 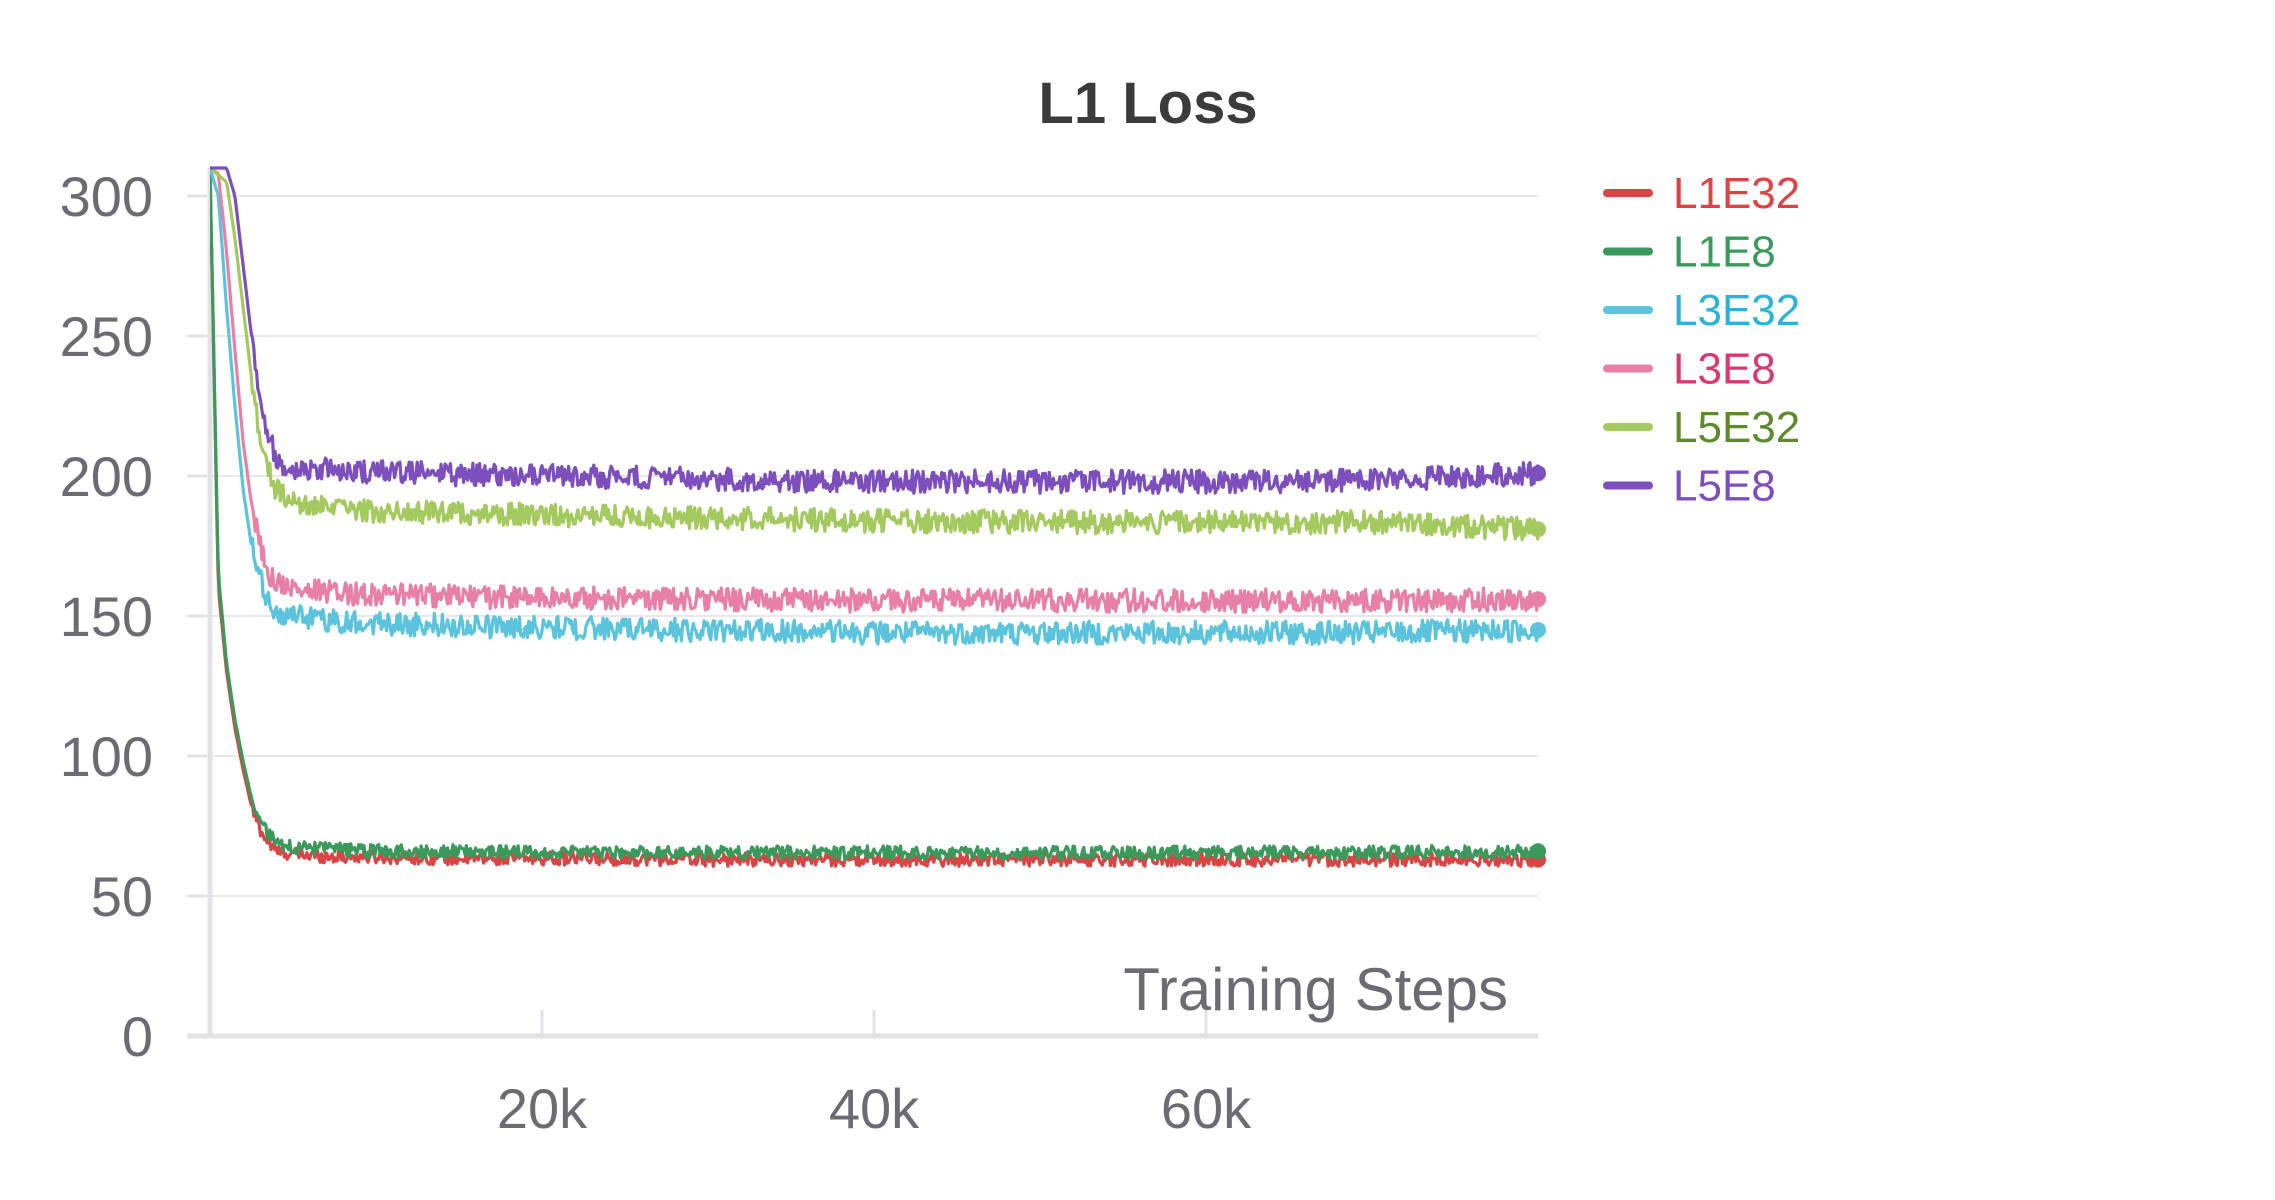 I want to click on y-tick-label: 150, so click(x=106, y=616).